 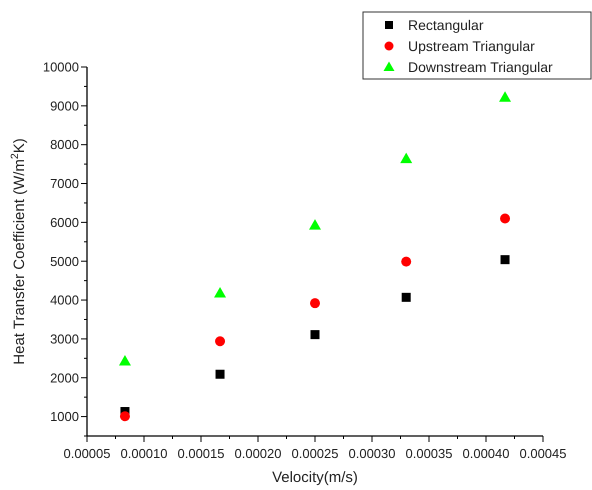 I want to click on y-tick-label: 7000, so click(x=64, y=184).